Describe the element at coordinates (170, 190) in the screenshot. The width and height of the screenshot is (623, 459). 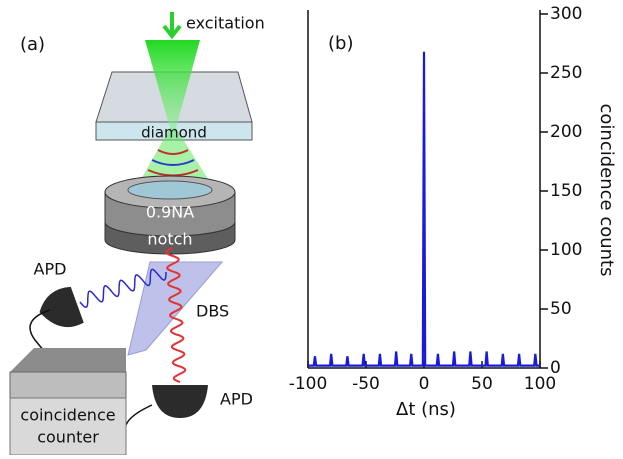
I see `lens` at that location.